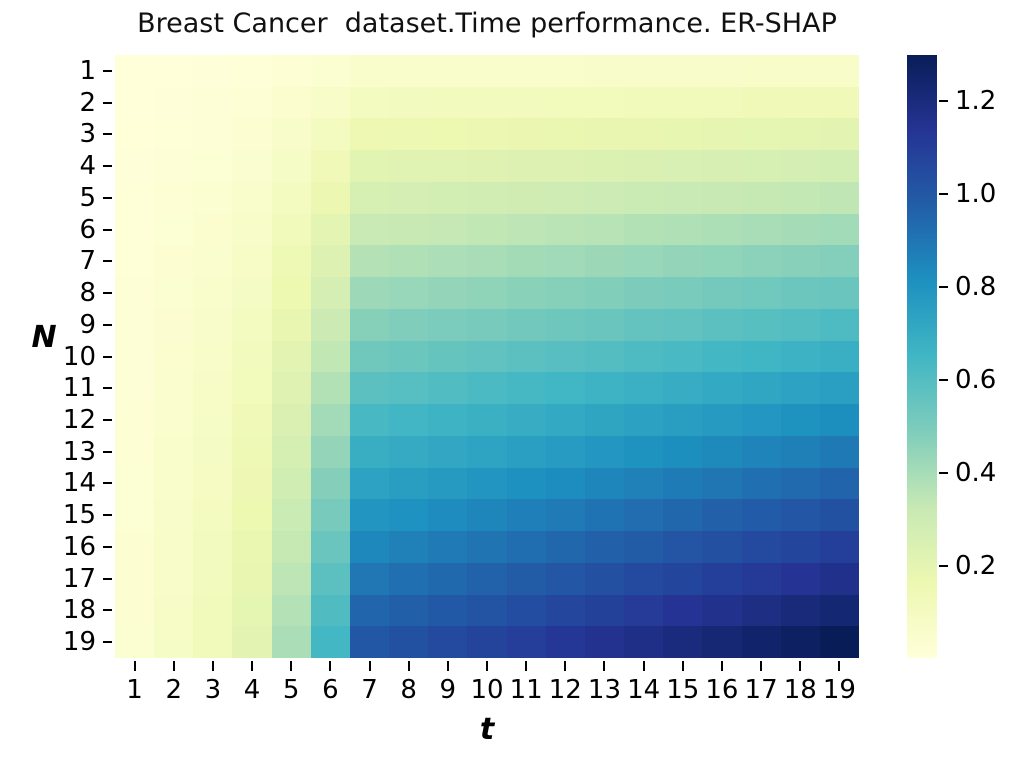 This screenshot has height=767, width=1036. What do you see at coordinates (87, 70) in the screenshot?
I see `y-tick-label: 1` at bounding box center [87, 70].